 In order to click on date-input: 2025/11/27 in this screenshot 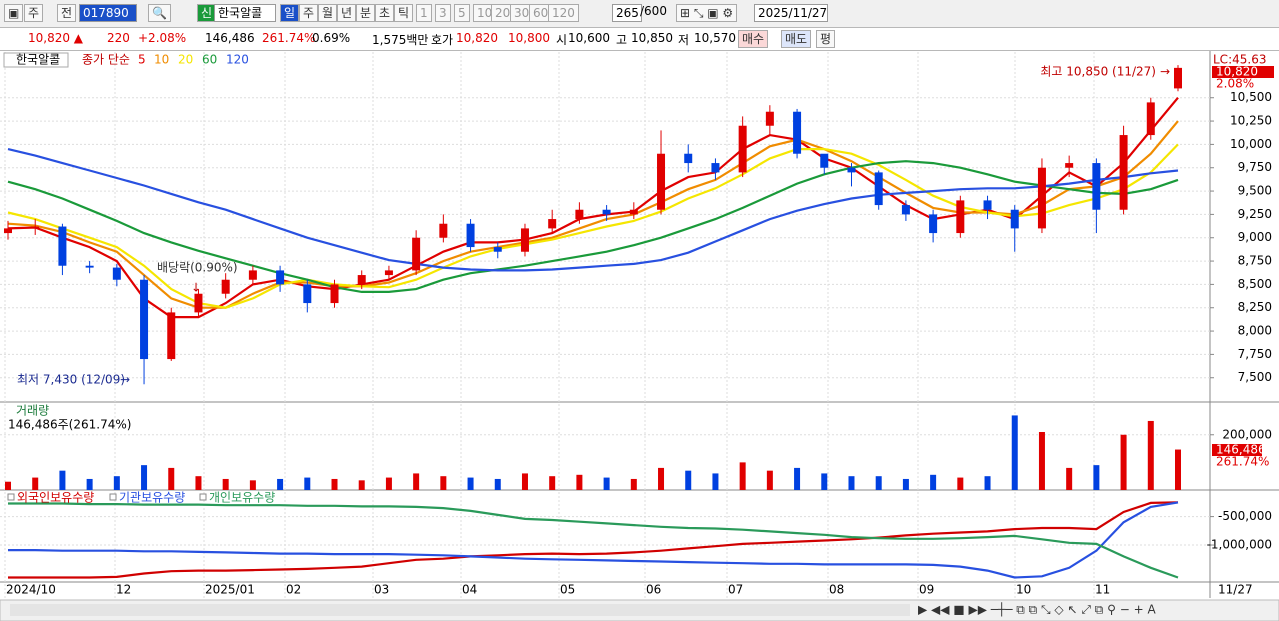, I will do `click(791, 13)`.